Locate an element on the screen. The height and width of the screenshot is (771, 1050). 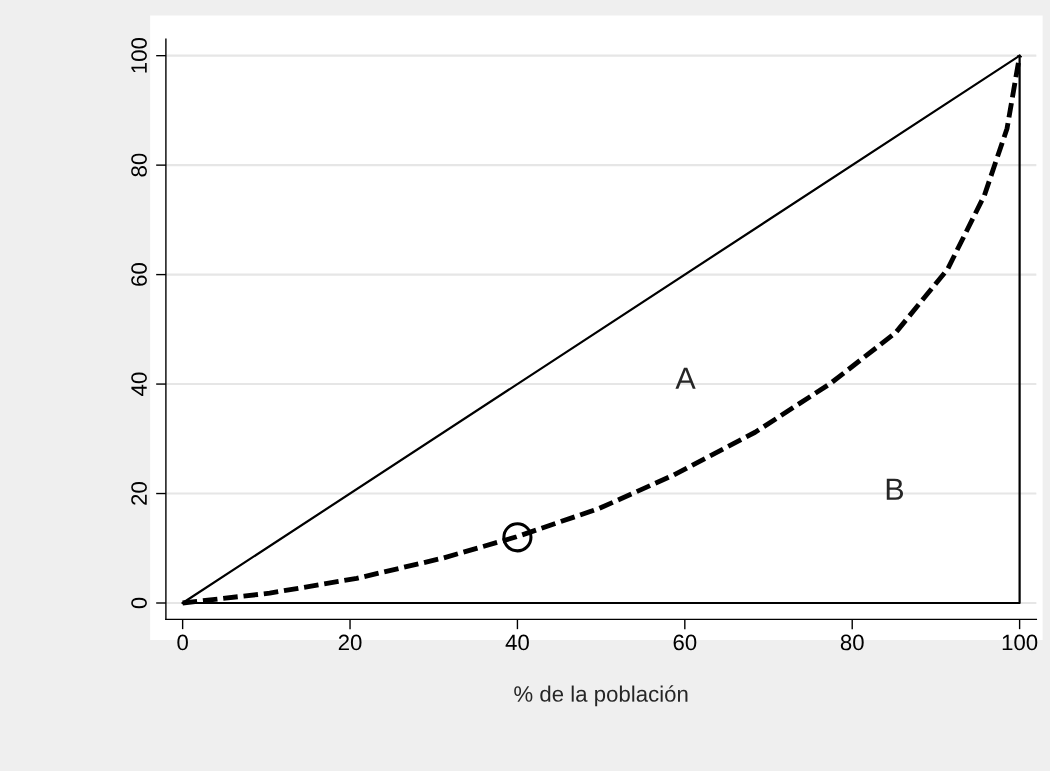
y-tick-label: 60 is located at coordinates (139, 274).